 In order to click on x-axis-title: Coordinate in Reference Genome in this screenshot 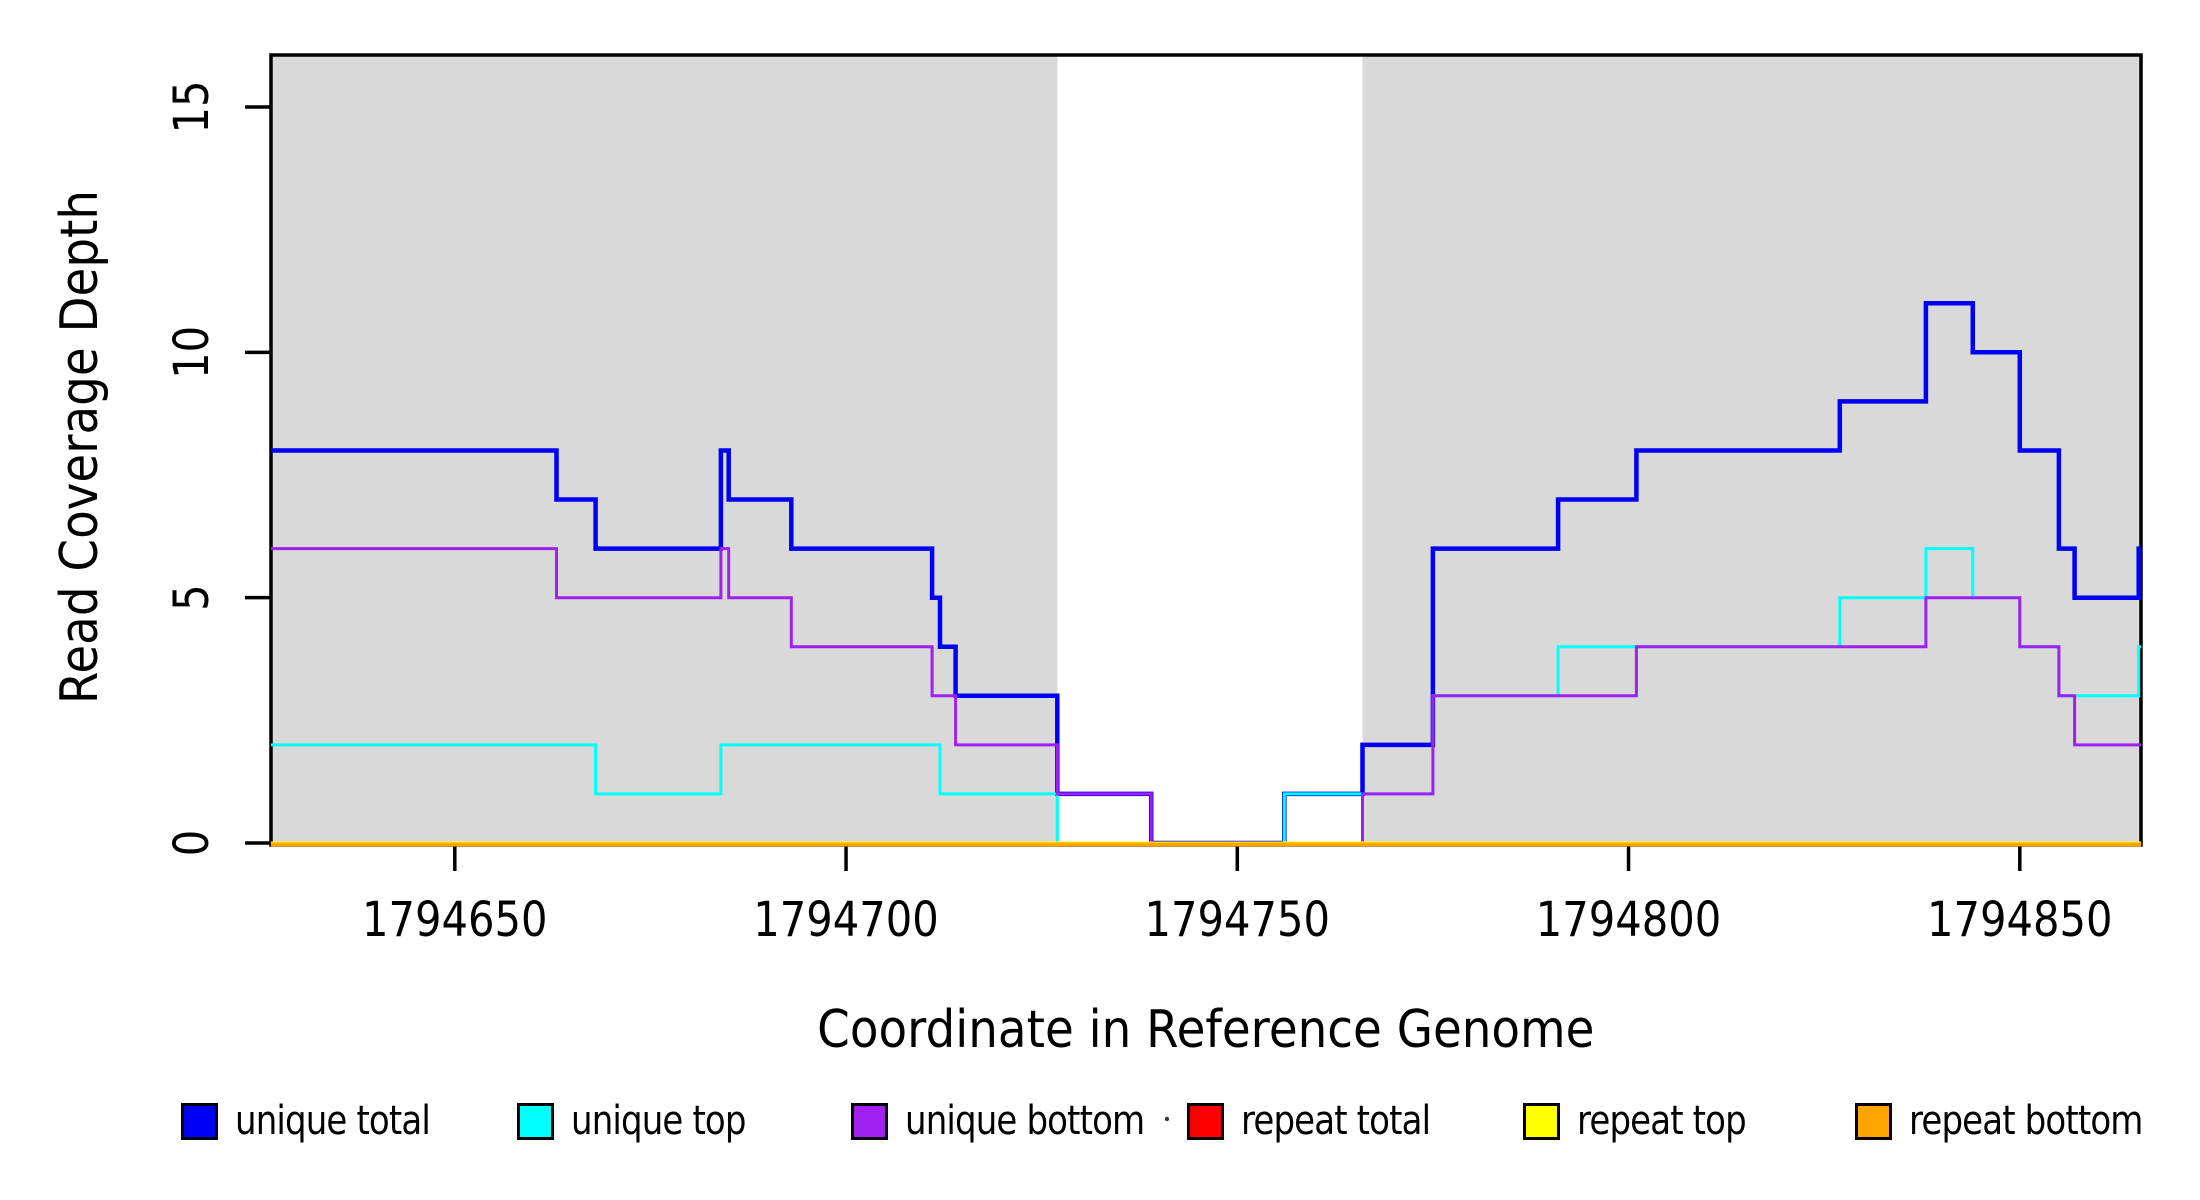, I will do `click(1206, 1030)`.